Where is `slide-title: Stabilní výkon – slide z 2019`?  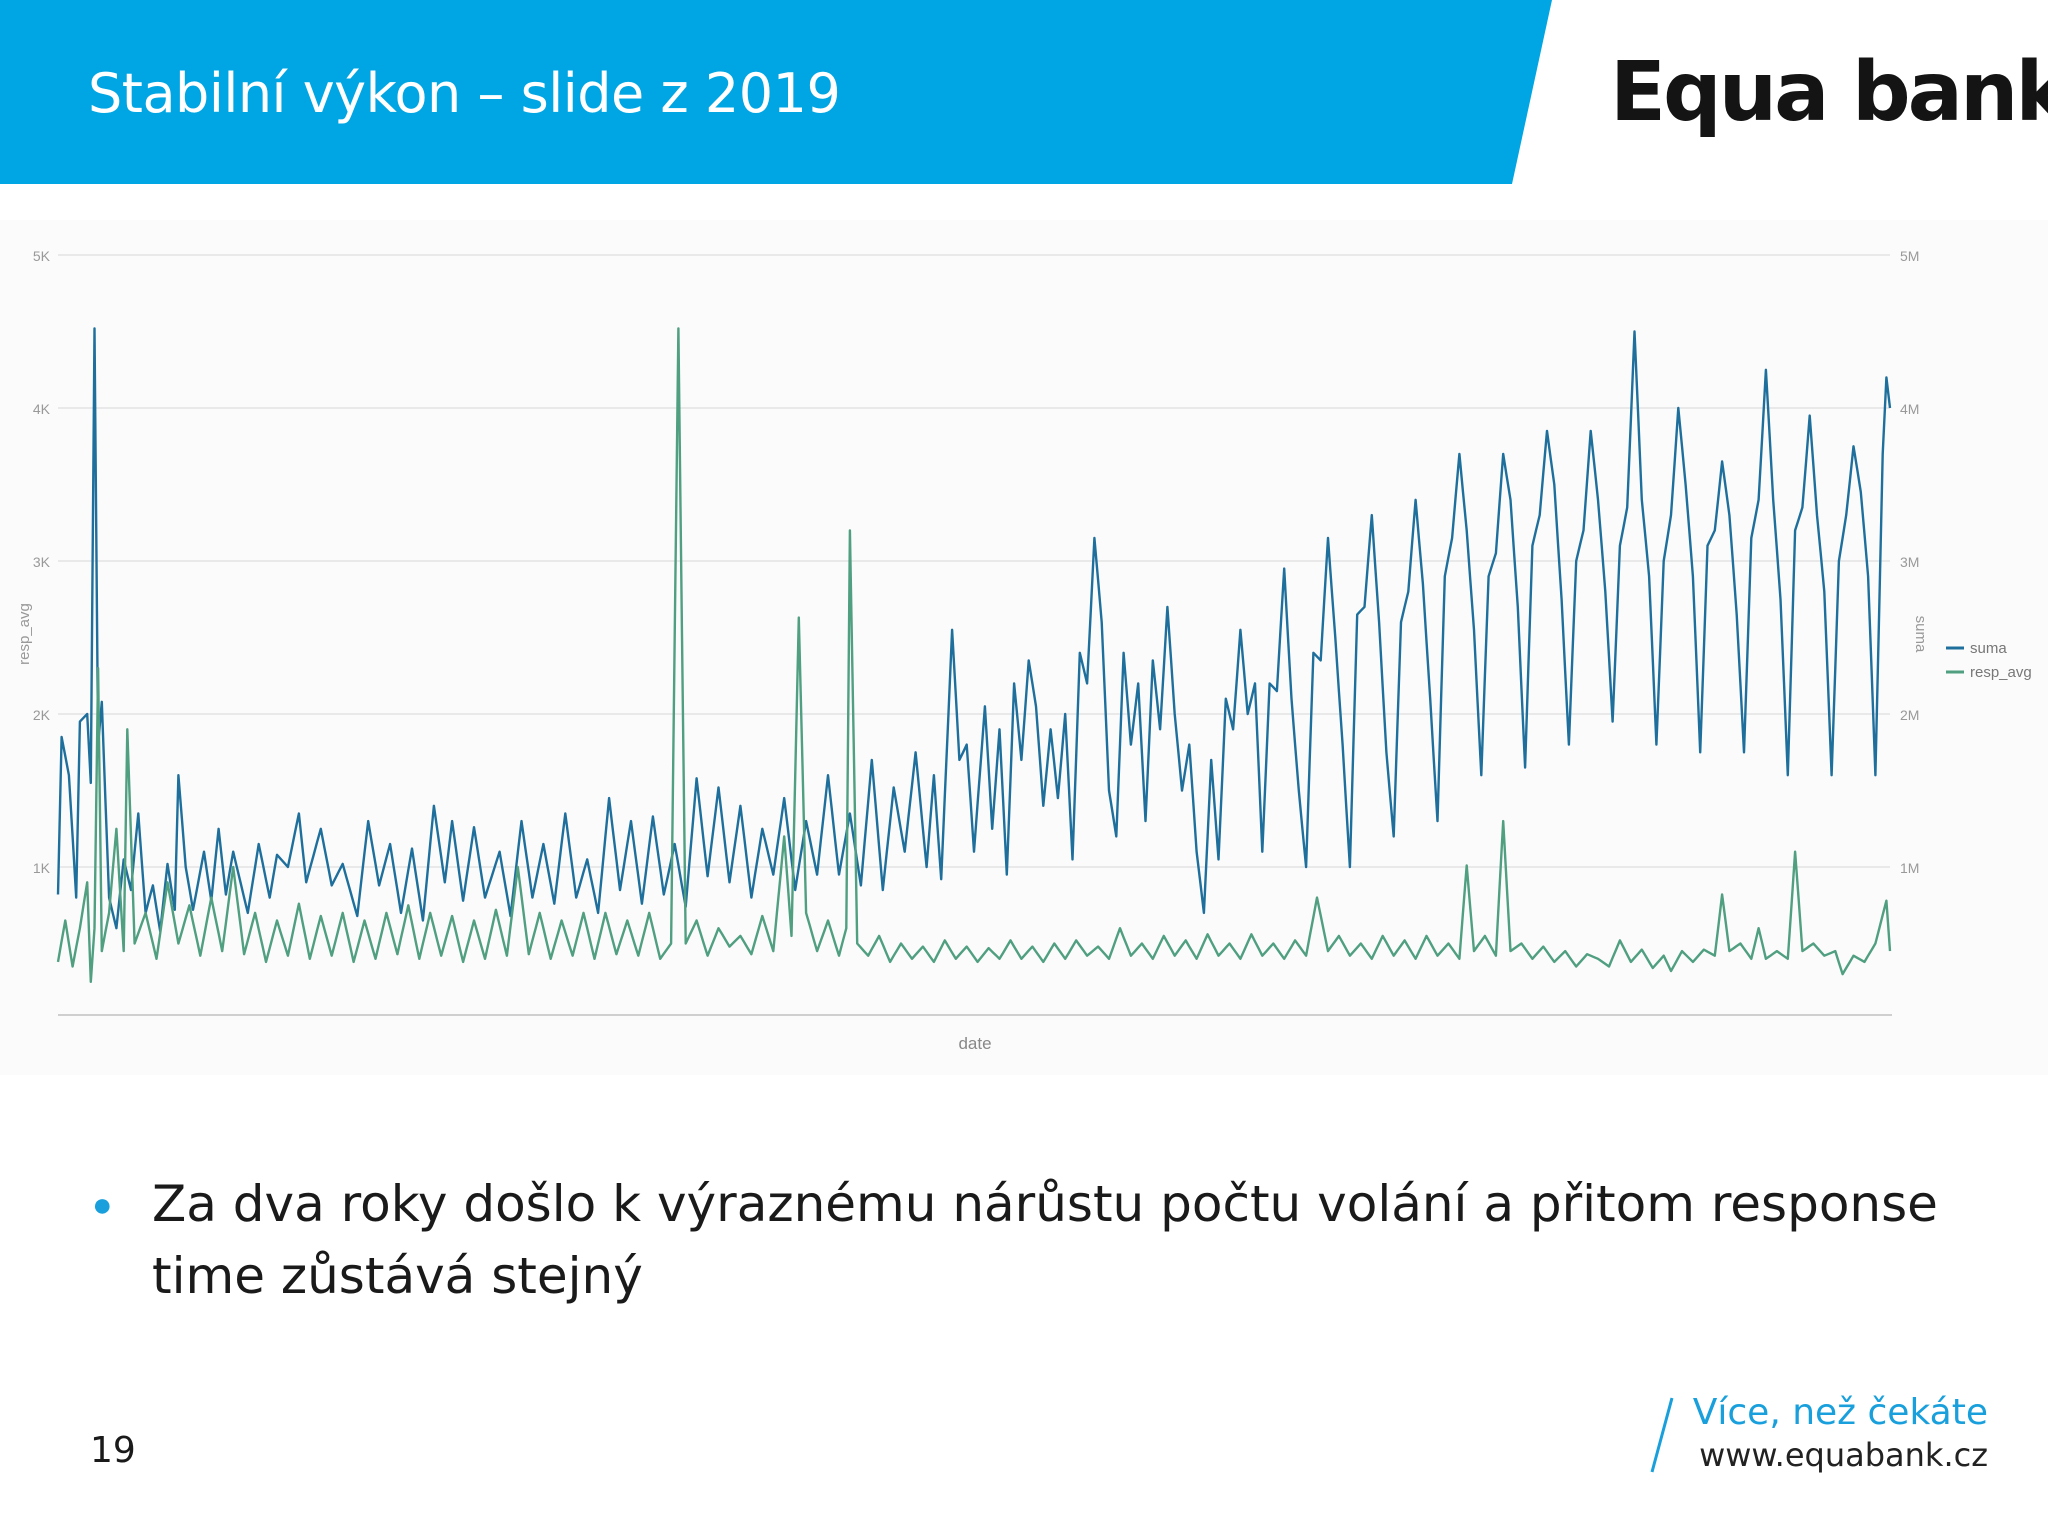 slide-title: Stabilní výkon – slide z 2019 is located at coordinates (464, 93).